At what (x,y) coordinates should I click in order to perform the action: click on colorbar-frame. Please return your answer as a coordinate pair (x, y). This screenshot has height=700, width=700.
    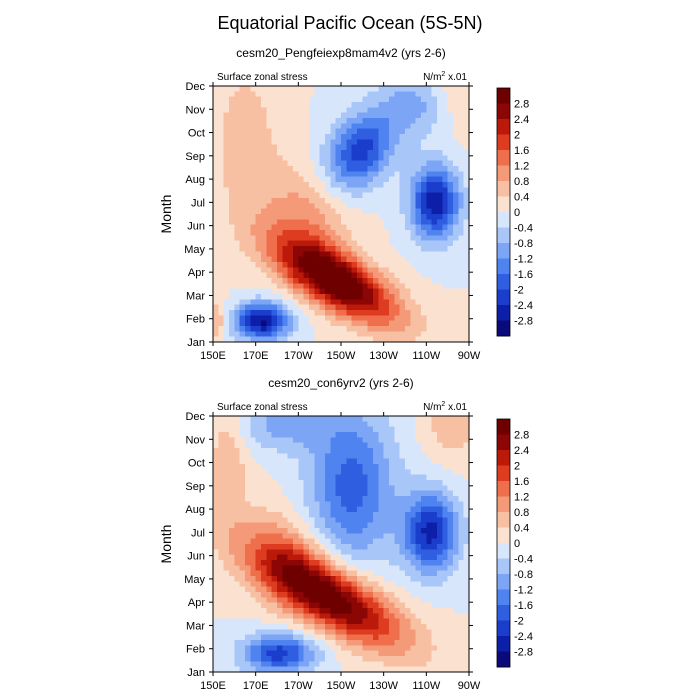
    Looking at the image, I should click on (503, 212).